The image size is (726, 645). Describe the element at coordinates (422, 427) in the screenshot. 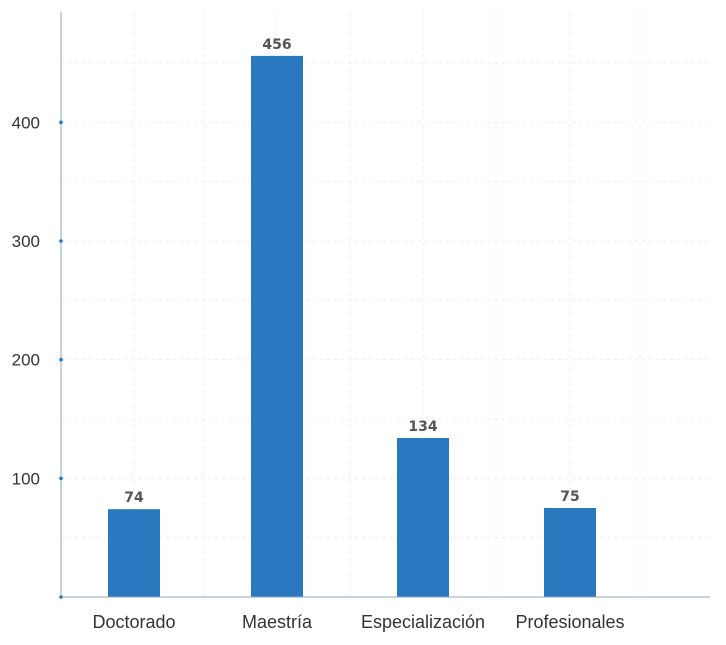

I see `data-label: 134` at that location.